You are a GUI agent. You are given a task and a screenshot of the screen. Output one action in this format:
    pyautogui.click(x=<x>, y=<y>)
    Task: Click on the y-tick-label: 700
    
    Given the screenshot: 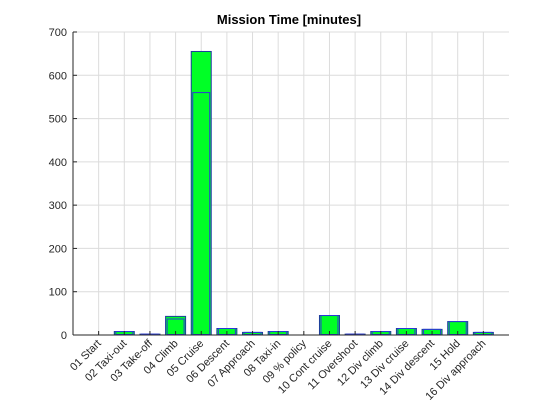 What is the action you would take?
    pyautogui.click(x=58, y=33)
    